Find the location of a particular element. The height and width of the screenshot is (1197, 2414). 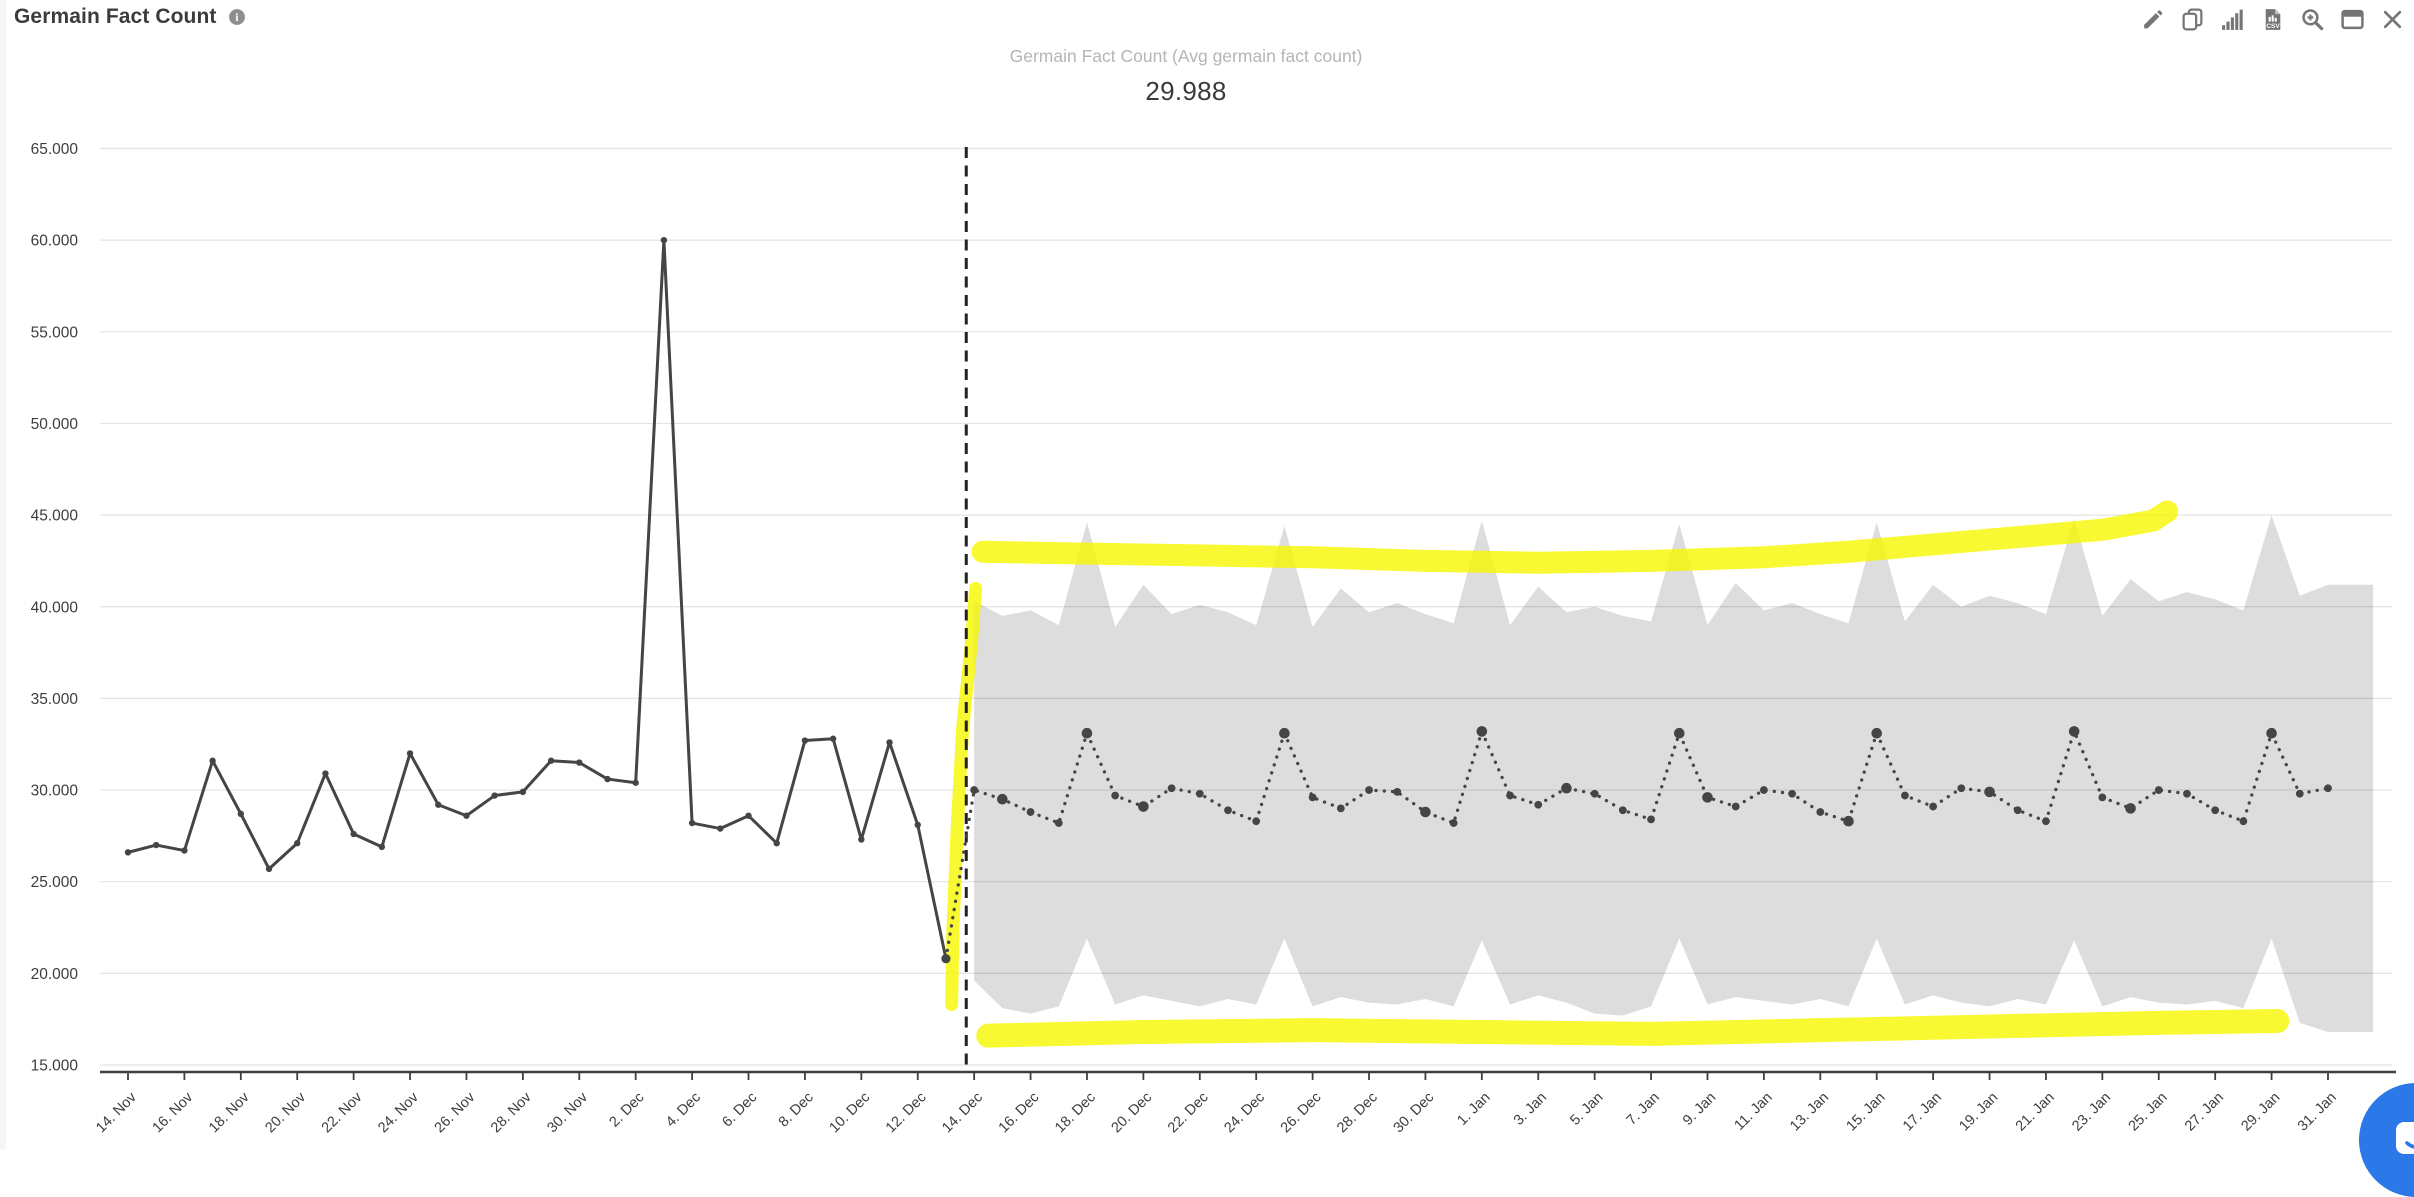

y-tick-label: 35.000 is located at coordinates (55, 699).